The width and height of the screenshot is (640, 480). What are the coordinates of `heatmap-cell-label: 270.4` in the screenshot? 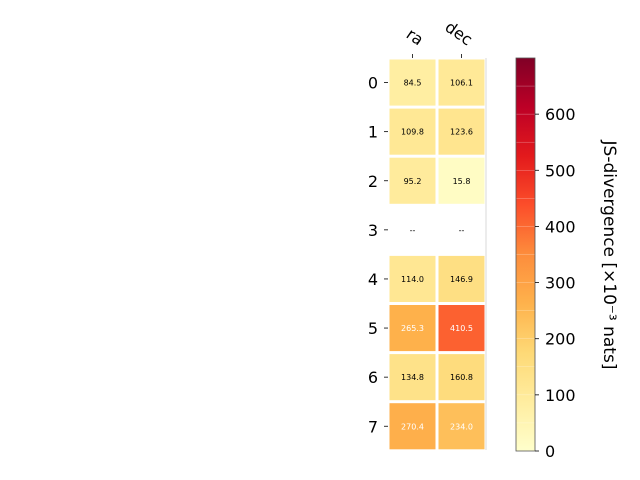 It's located at (412, 426).